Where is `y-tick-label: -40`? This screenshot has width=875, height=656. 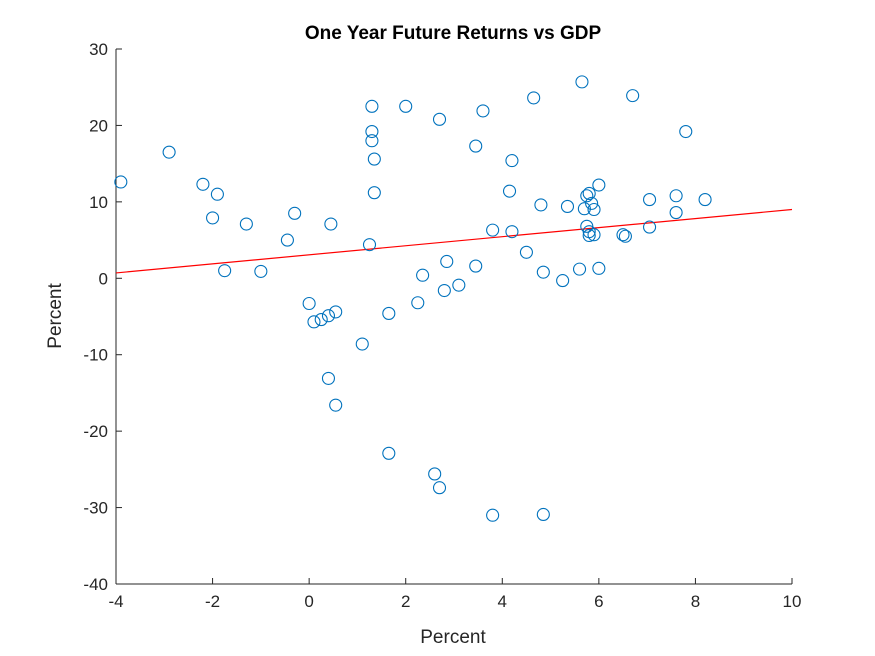 y-tick-label: -40 is located at coordinates (95, 584).